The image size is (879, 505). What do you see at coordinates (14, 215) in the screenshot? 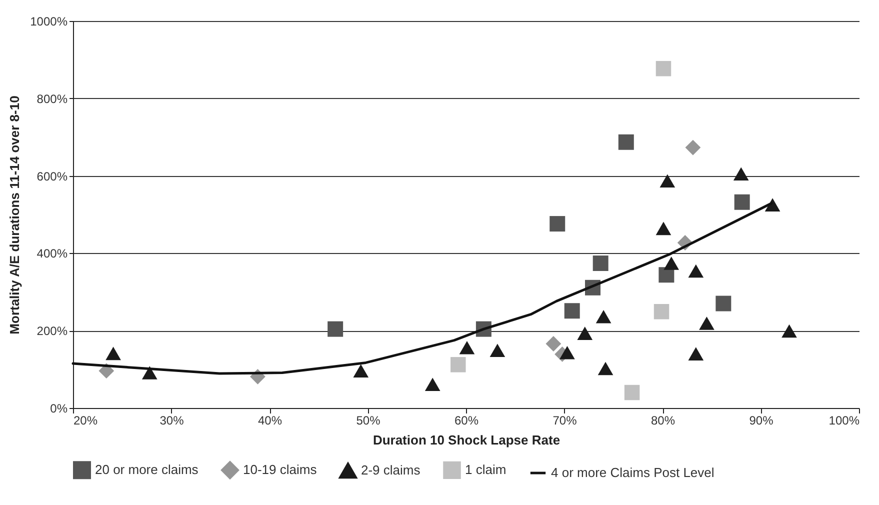
I see `y-axis-title: Mortality A/E durations 11-14 over 8-10` at bounding box center [14, 215].